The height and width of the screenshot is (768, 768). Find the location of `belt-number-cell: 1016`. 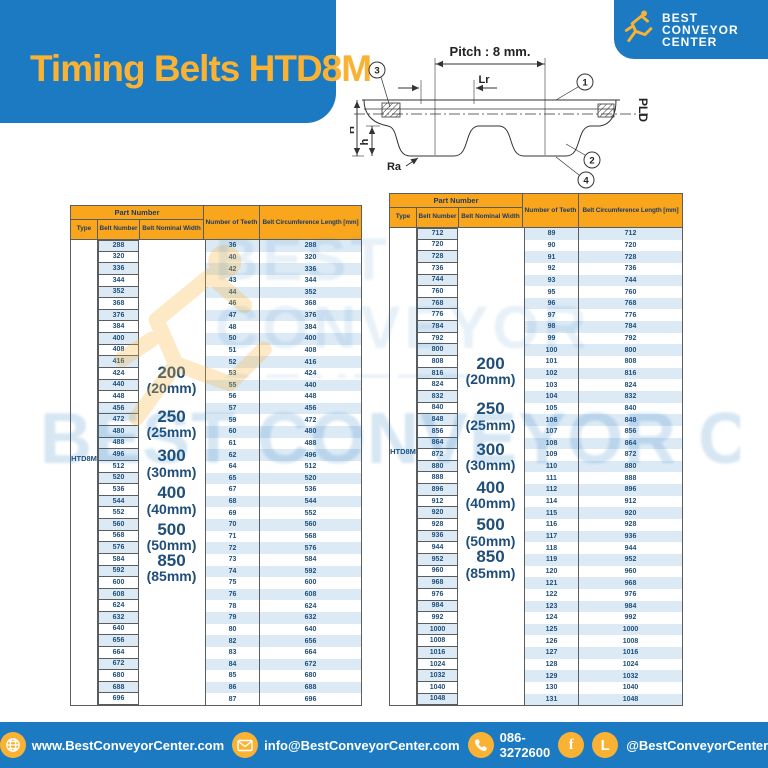

belt-number-cell: 1016 is located at coordinates (437, 653).